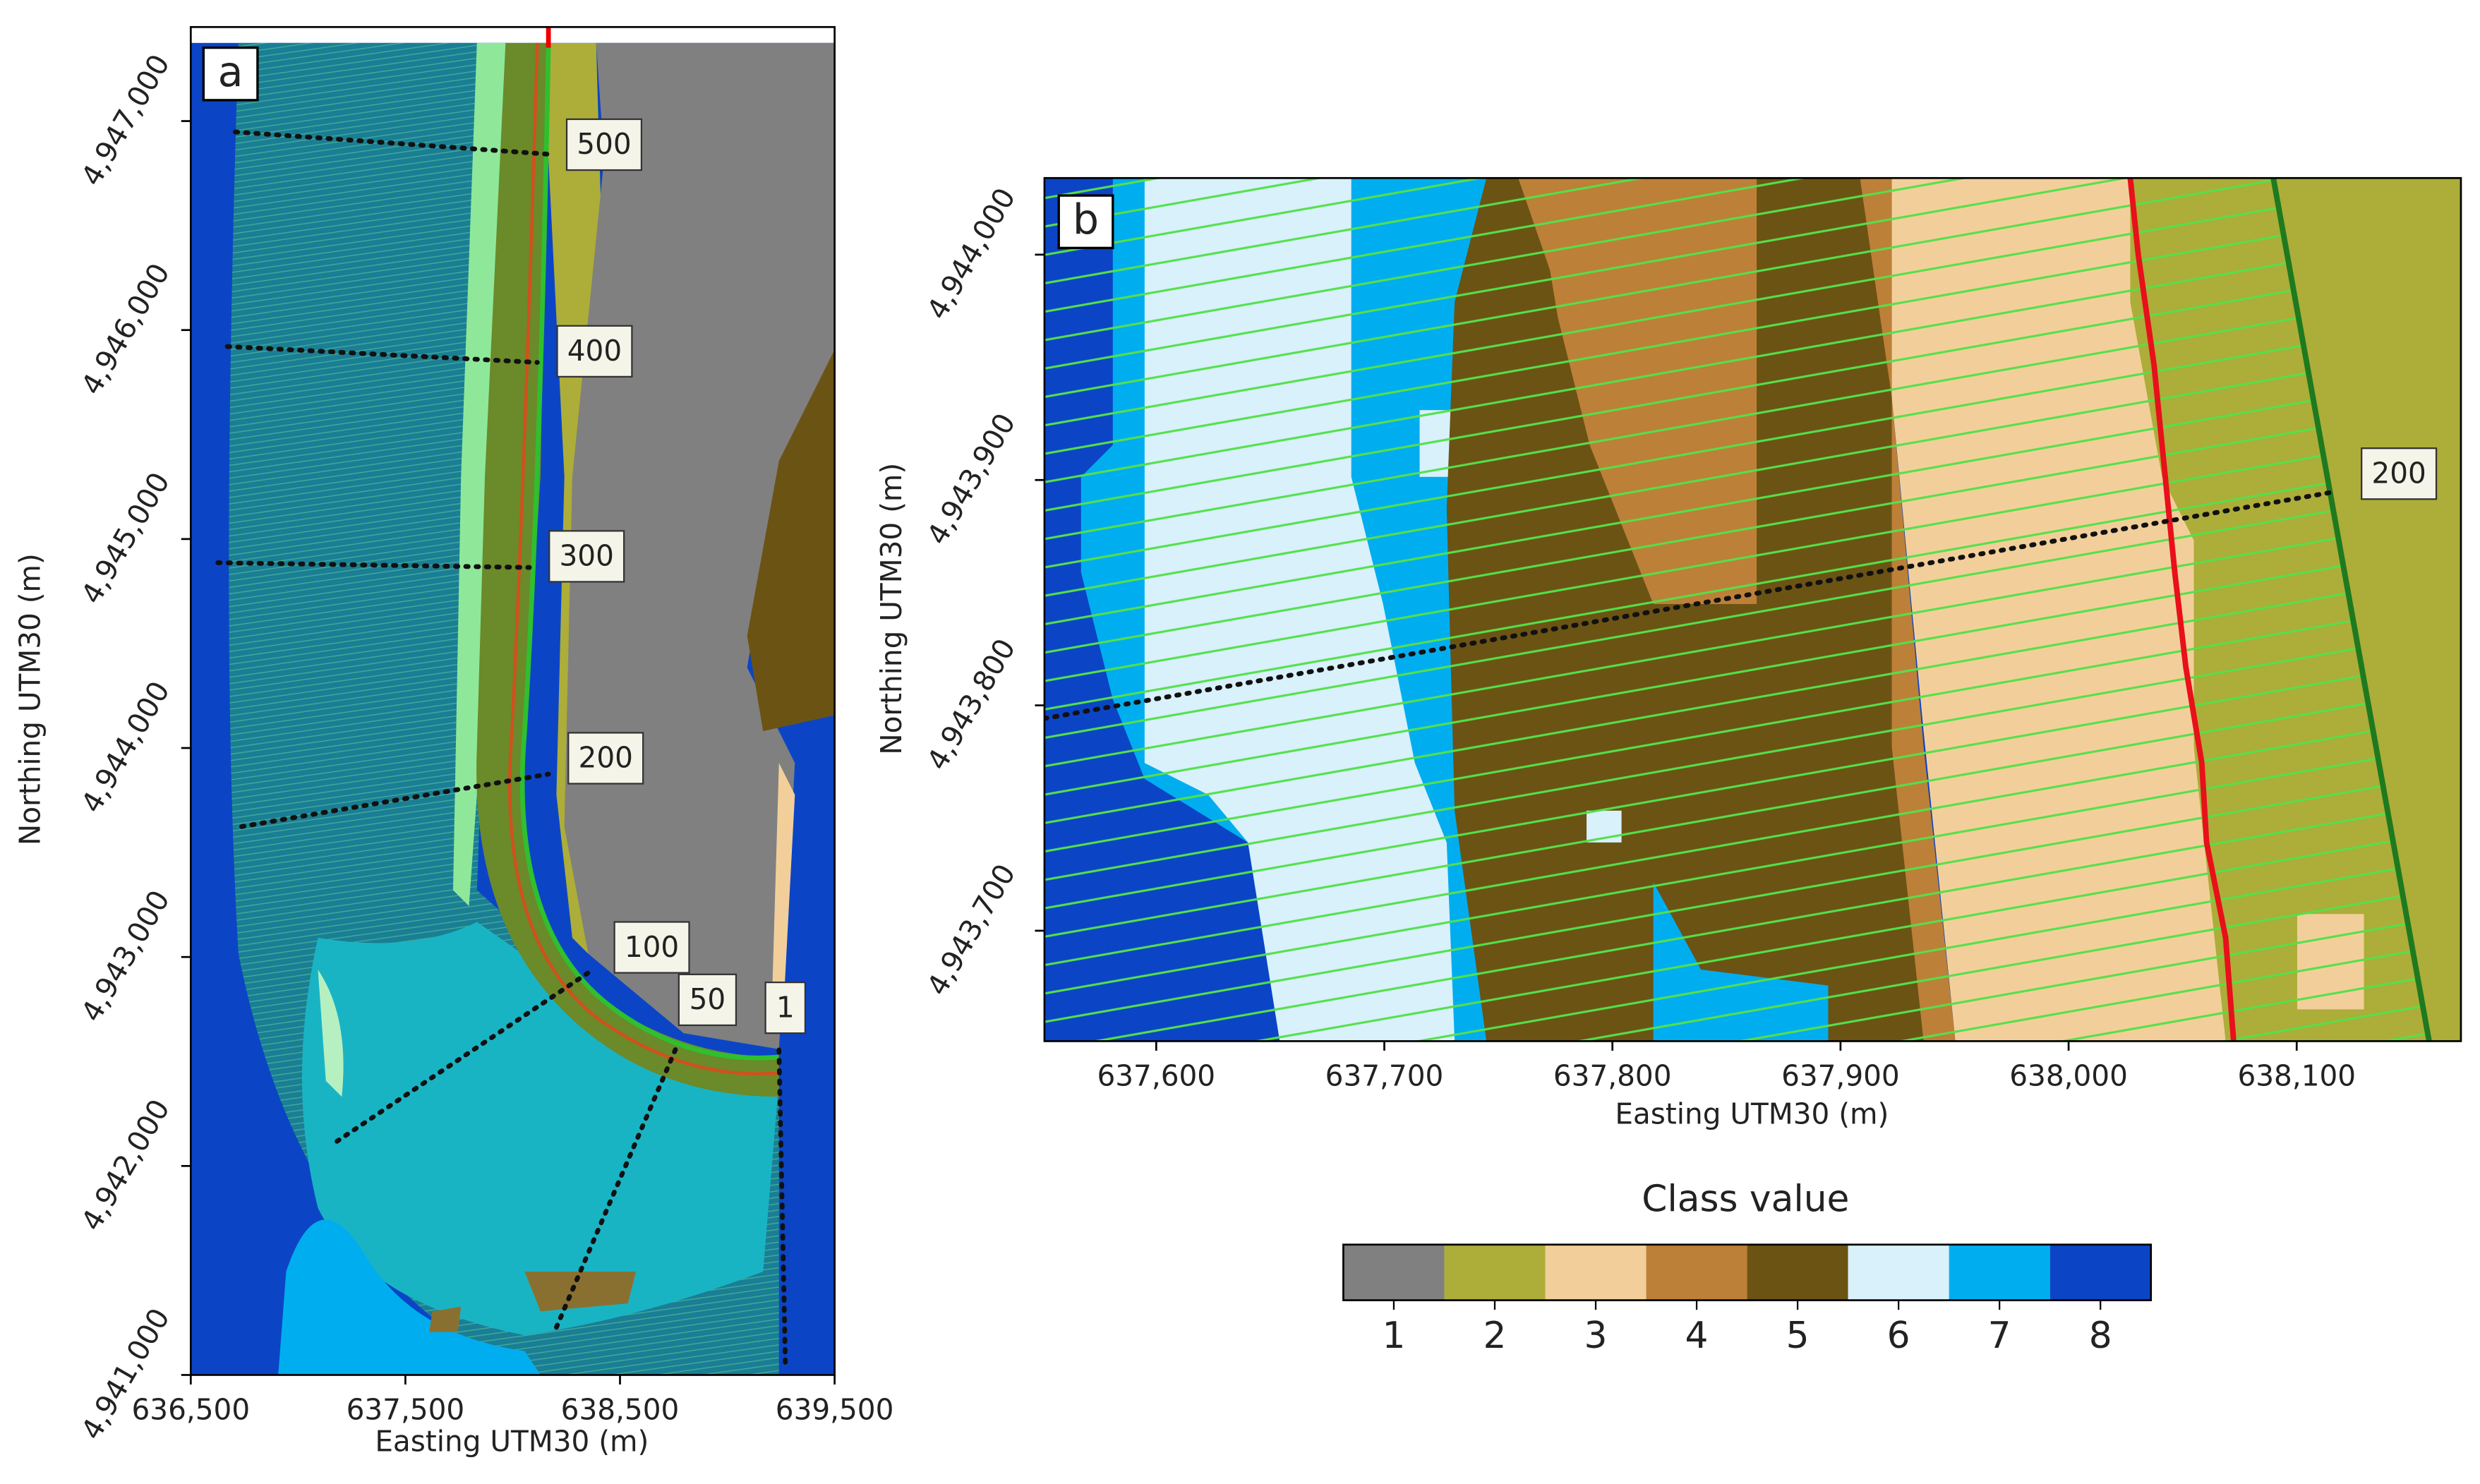 This screenshot has width=2480, height=1484. What do you see at coordinates (1898, 1336) in the screenshot?
I see `colorbar-label: 6` at bounding box center [1898, 1336].